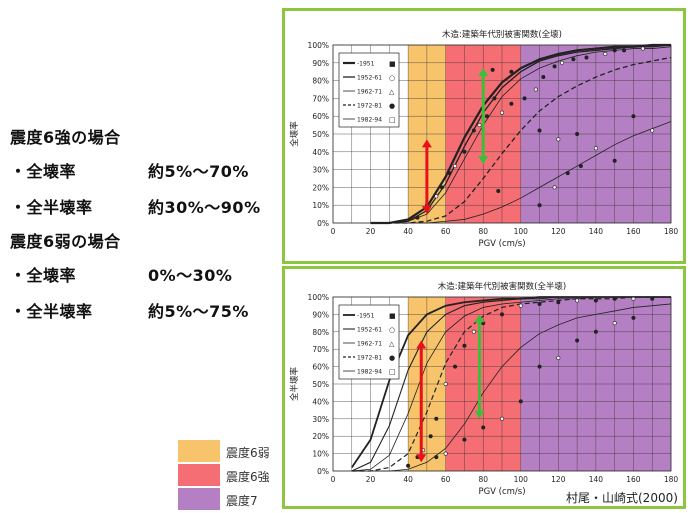 This screenshot has height=513, width=692. Describe the element at coordinates (320, 205) in the screenshot. I see `y-tick-label: 10%` at that location.